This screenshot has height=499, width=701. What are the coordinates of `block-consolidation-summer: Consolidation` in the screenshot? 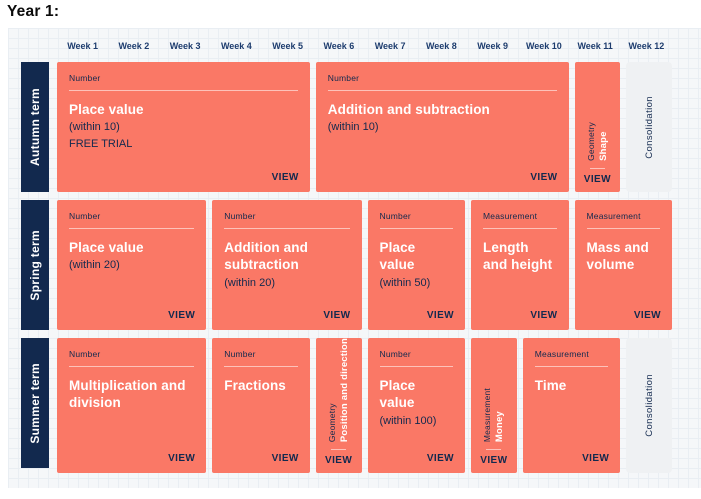 It's located at (649, 406).